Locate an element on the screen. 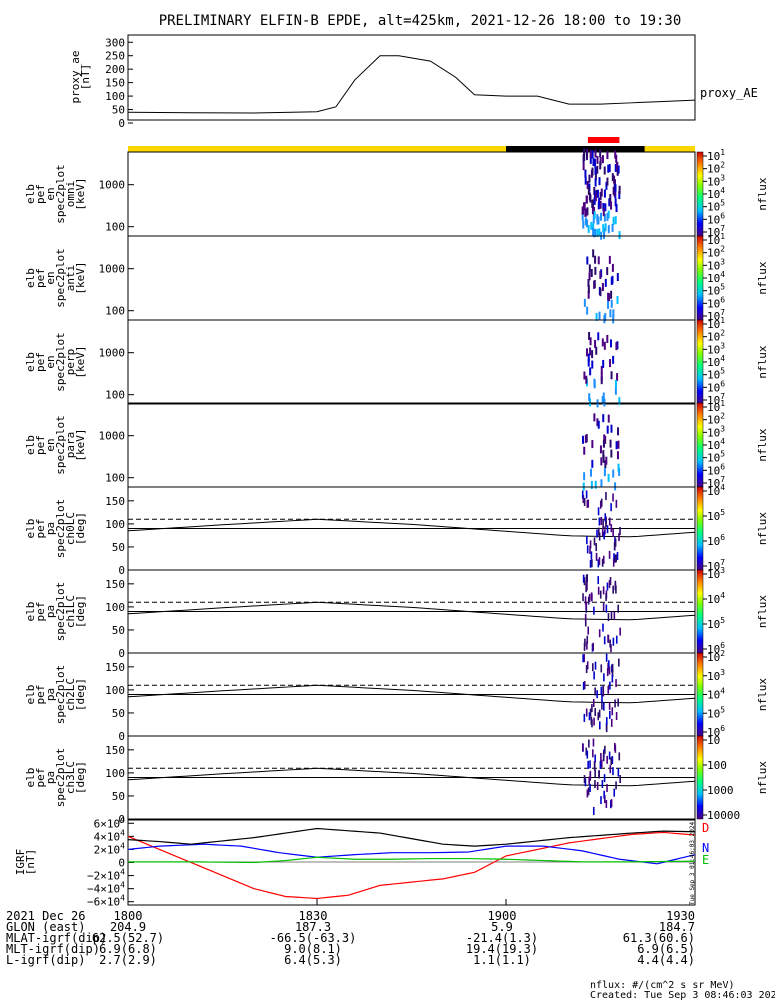 This screenshot has width=775, height=1005. black-bar is located at coordinates (575, 149).